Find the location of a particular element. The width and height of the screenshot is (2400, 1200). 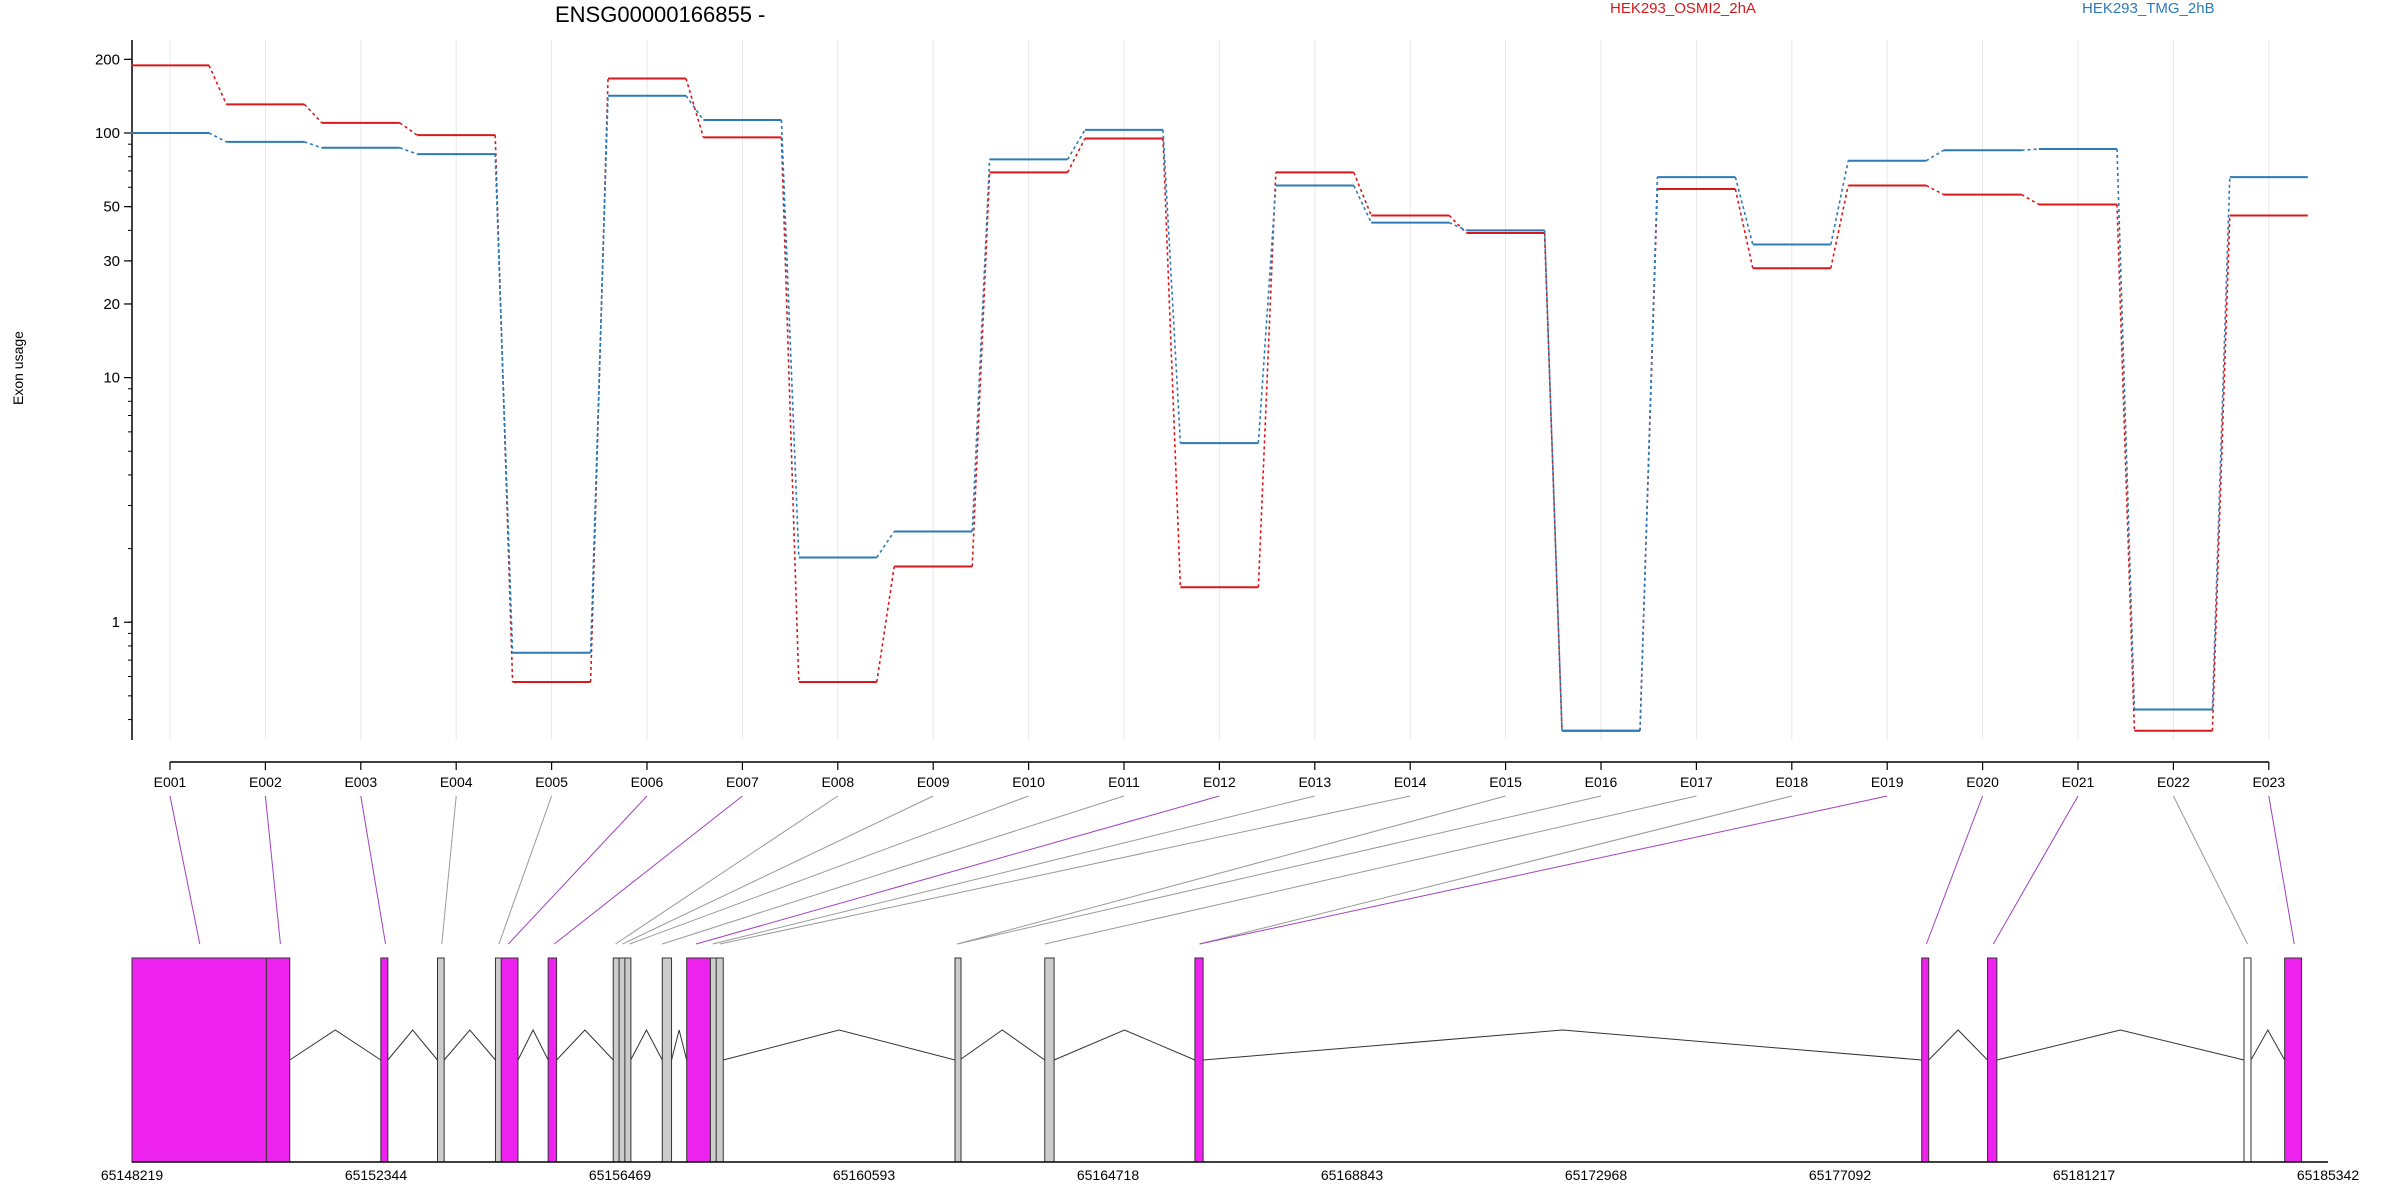

x-tick-label: E012 is located at coordinates (1219, 782).